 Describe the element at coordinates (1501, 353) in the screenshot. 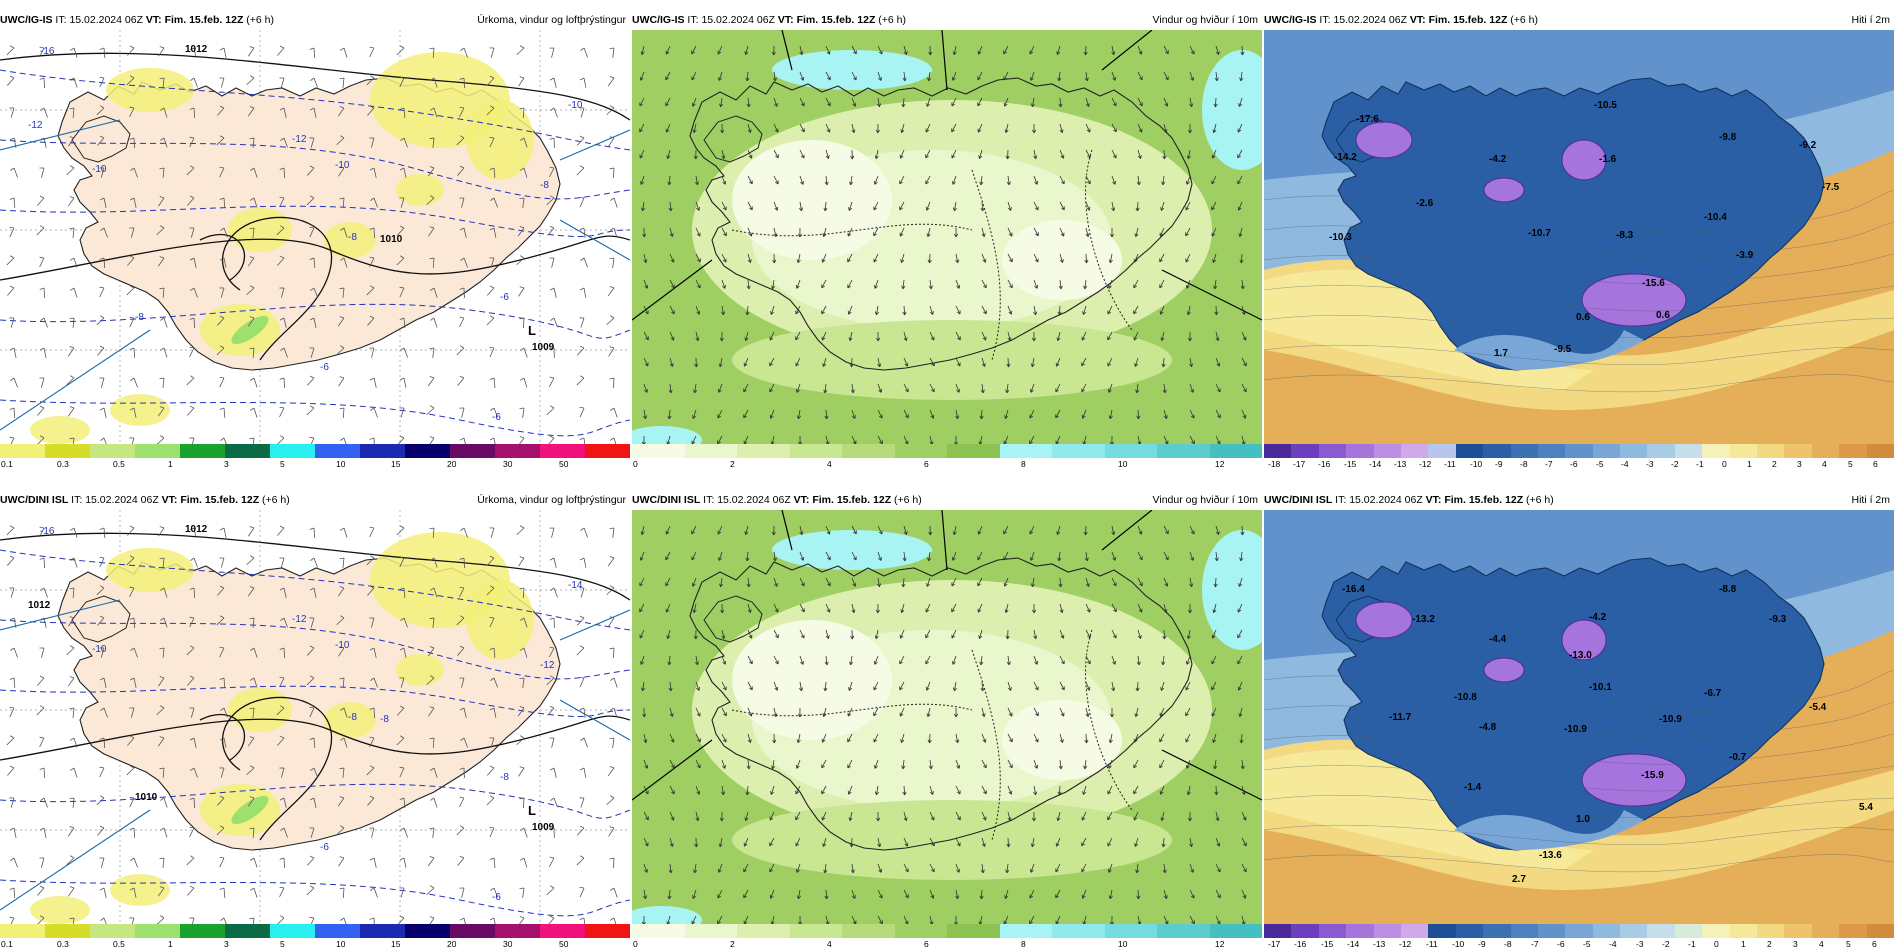

I see `temperature-label: 1.7` at that location.